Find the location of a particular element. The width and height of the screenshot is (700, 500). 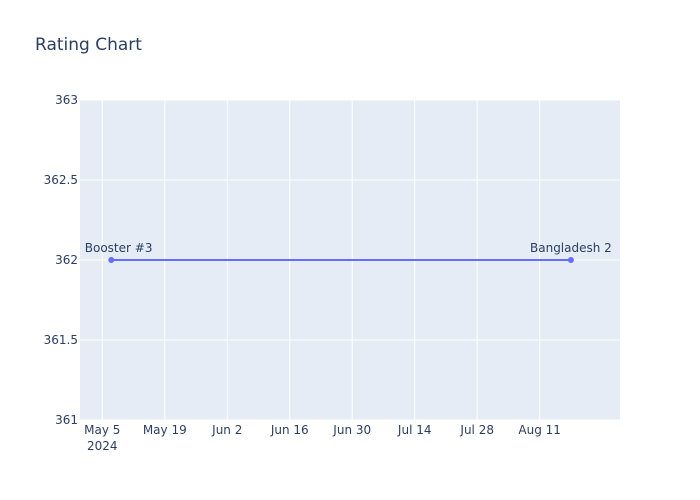

y-tick-label: 362 is located at coordinates (66, 260).